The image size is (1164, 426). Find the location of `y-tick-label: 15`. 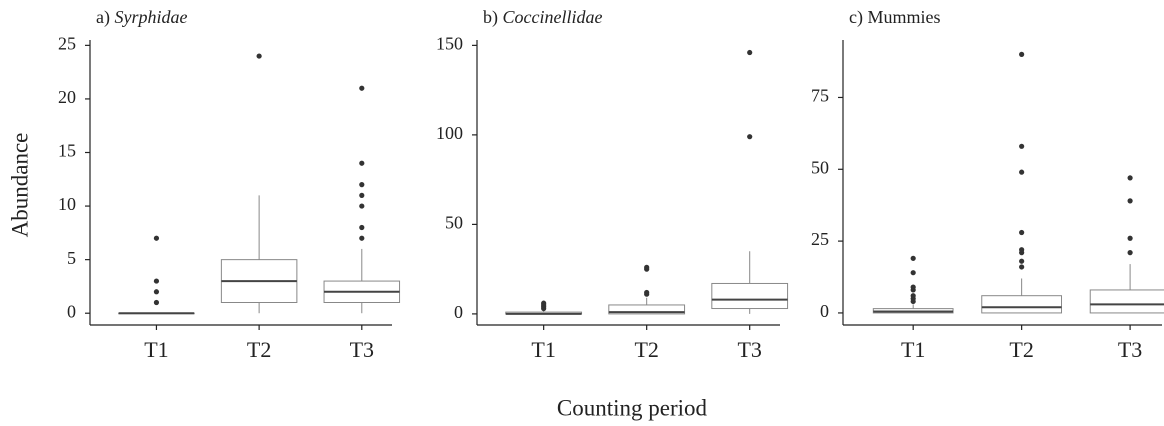

y-tick-label: 15 is located at coordinates (67, 151).